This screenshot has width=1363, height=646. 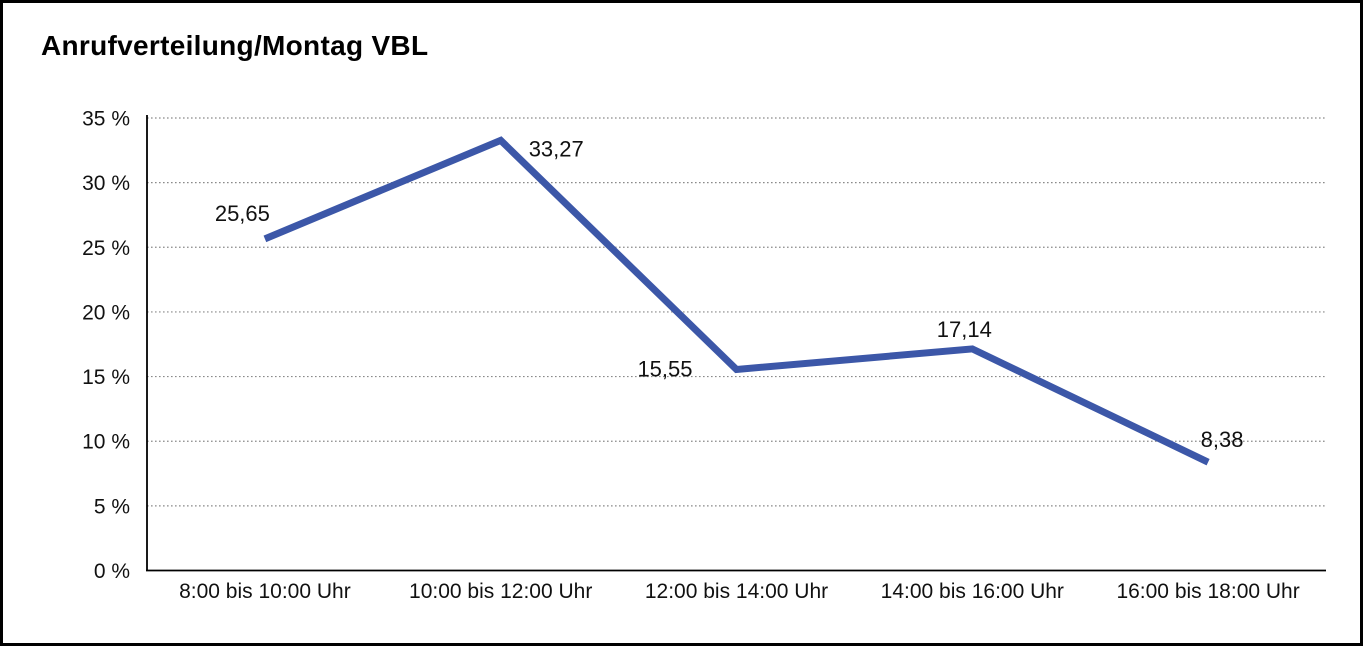 I want to click on y-axis-tick-label: 20 %, so click(x=106, y=312).